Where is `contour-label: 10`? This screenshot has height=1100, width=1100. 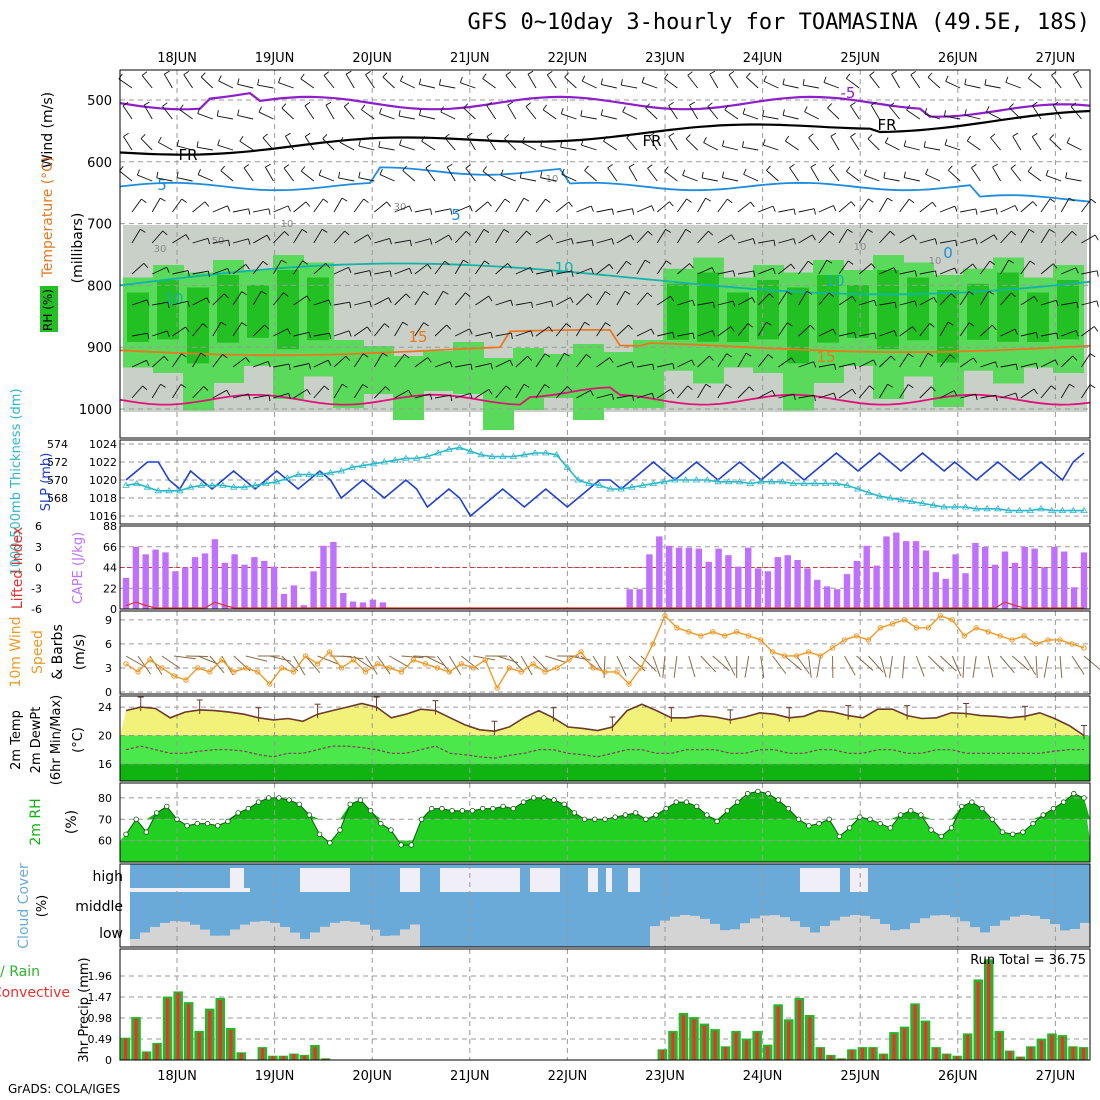 contour-label: 10 is located at coordinates (563, 268).